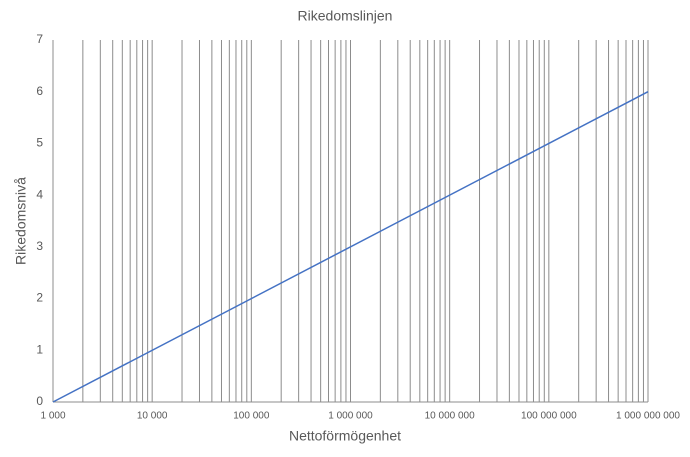 The width and height of the screenshot is (690, 457). I want to click on y-tick-label: 4, so click(39, 194).